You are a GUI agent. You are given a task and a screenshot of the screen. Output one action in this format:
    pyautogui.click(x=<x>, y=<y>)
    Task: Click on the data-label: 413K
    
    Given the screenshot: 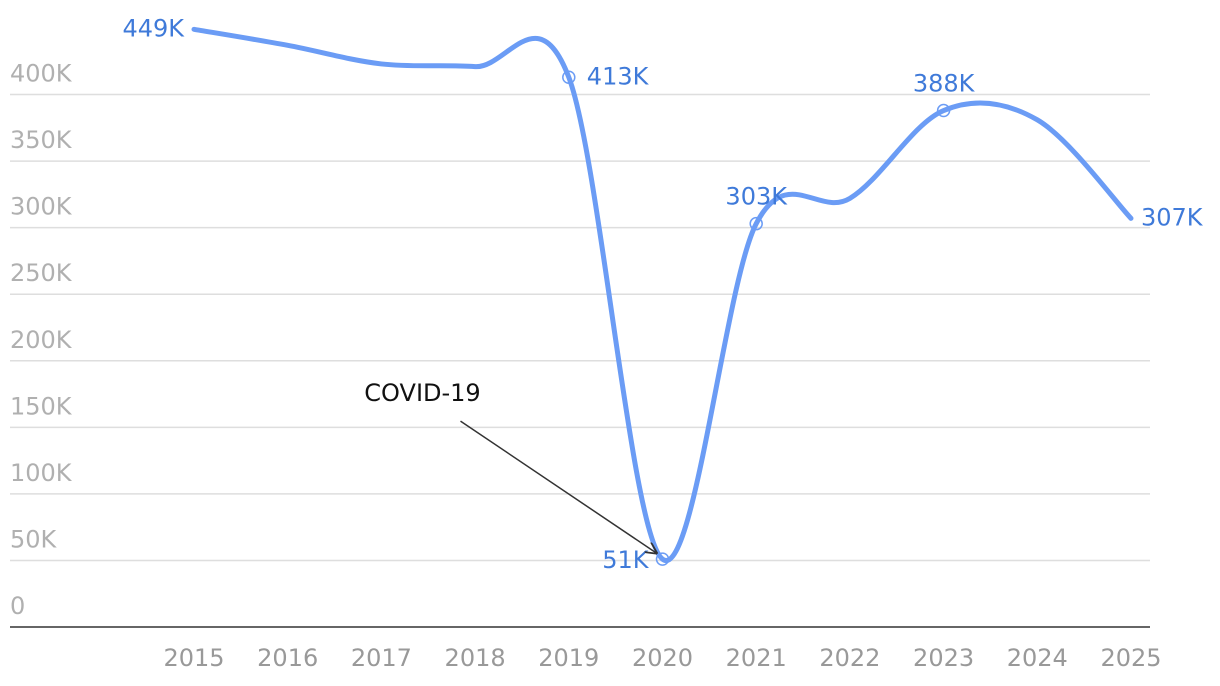 What is the action you would take?
    pyautogui.click(x=618, y=76)
    